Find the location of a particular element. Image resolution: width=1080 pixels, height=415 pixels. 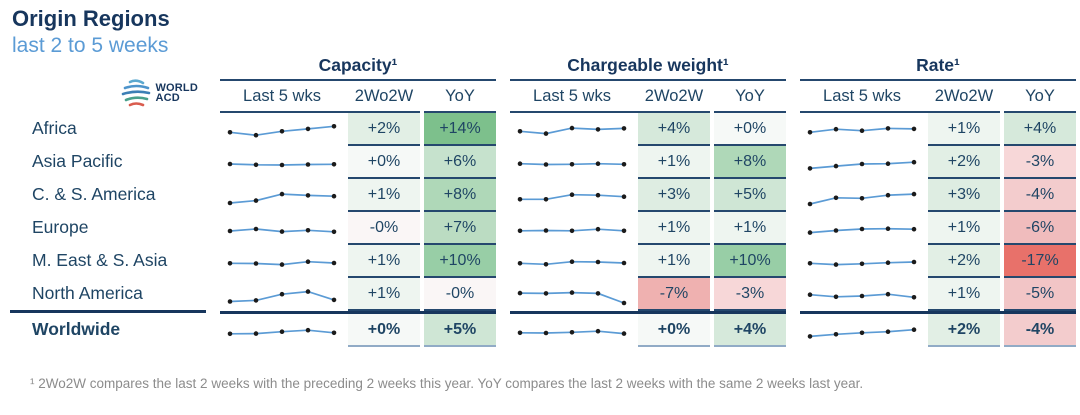

rate-row-c-s-america: +3% -4% is located at coordinates (938, 195).